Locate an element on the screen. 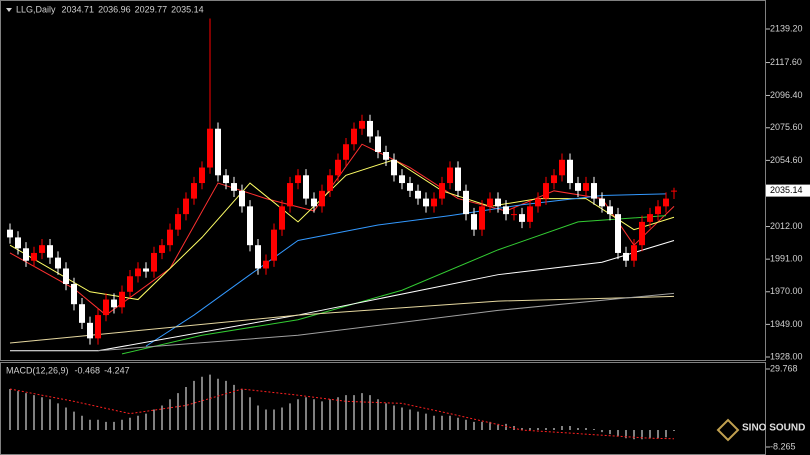 Image resolution: width=810 pixels, height=455 pixels. header-value: 2034.71 is located at coordinates (78, 9).